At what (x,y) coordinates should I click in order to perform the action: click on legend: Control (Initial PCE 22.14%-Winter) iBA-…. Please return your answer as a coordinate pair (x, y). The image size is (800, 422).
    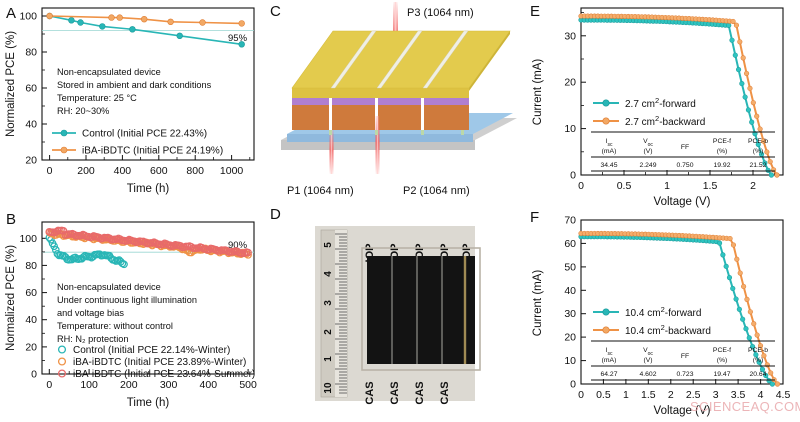
    Looking at the image, I should click on (156, 362).